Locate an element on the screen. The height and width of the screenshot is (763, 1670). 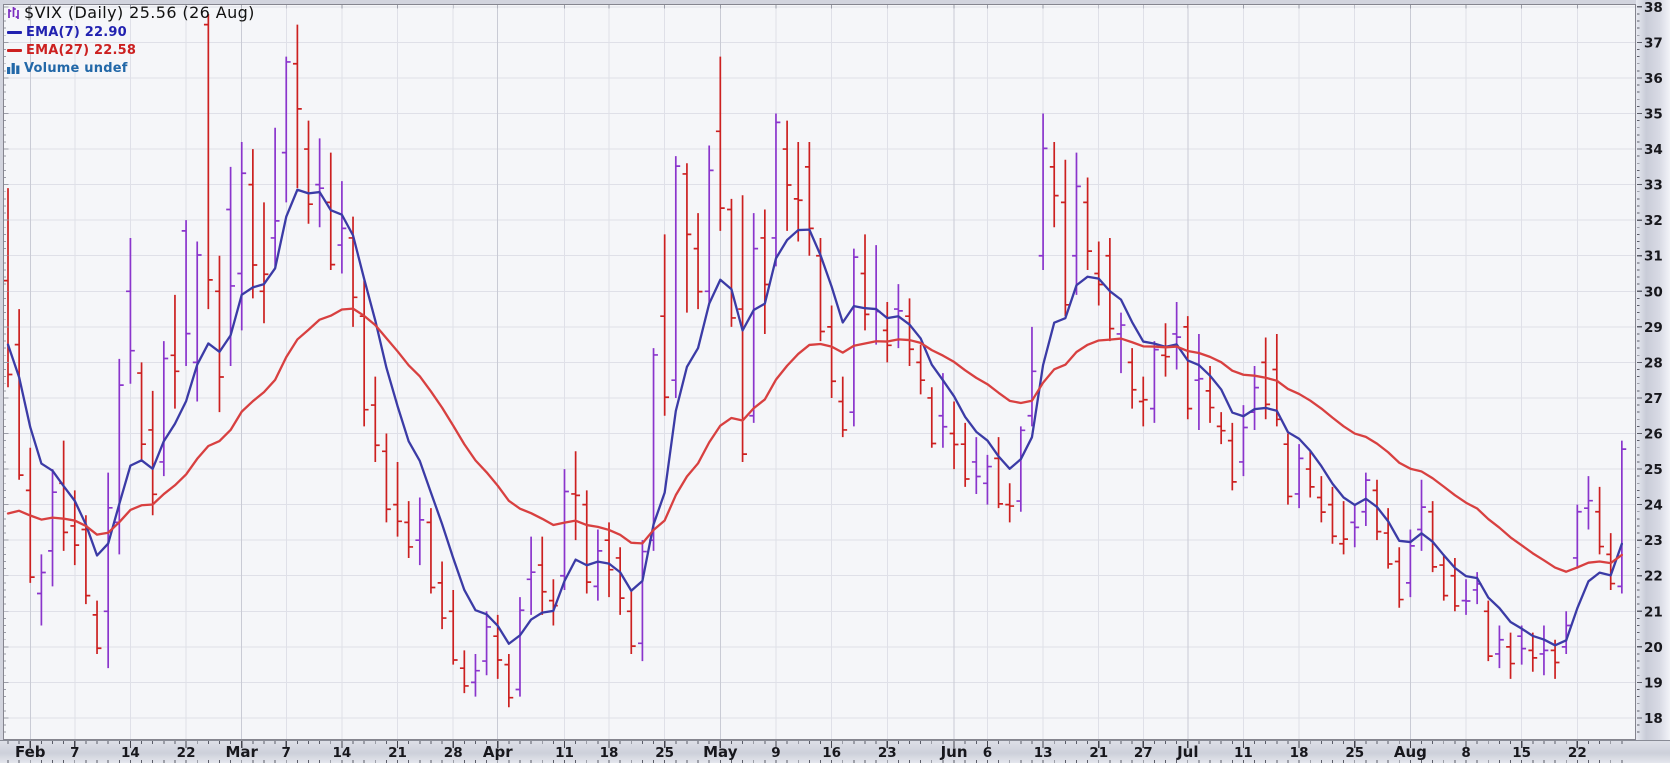
legend-item-volume: Volume undef is located at coordinates (131, 68).